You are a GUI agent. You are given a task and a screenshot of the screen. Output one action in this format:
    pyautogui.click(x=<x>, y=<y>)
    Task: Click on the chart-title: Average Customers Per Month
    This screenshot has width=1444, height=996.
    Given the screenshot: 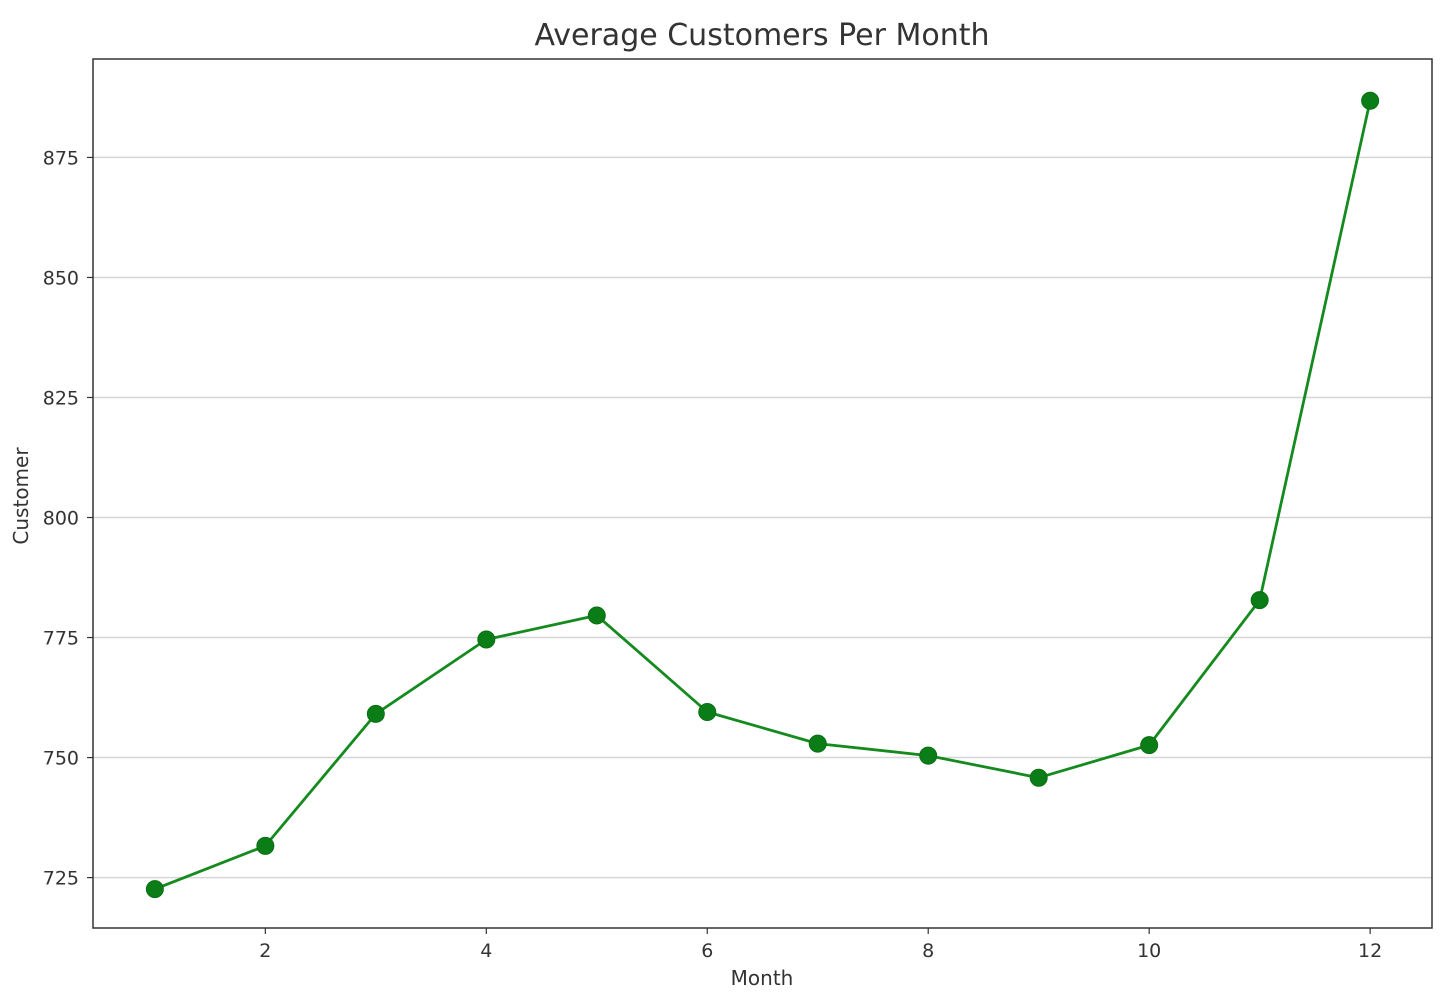 What is the action you would take?
    pyautogui.click(x=762, y=35)
    